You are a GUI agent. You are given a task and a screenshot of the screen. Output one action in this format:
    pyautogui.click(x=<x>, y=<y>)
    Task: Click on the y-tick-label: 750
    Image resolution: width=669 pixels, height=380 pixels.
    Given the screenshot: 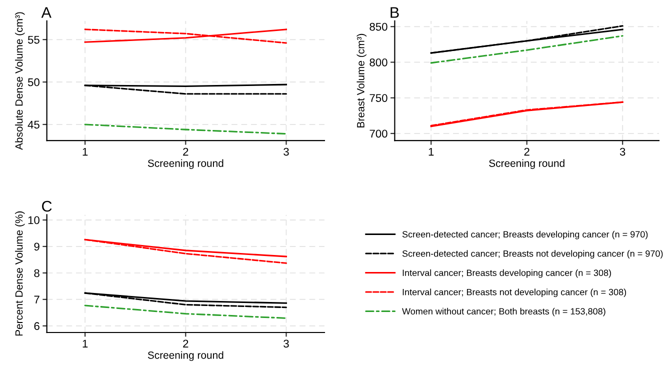 What is the action you would take?
    pyautogui.click(x=379, y=98)
    